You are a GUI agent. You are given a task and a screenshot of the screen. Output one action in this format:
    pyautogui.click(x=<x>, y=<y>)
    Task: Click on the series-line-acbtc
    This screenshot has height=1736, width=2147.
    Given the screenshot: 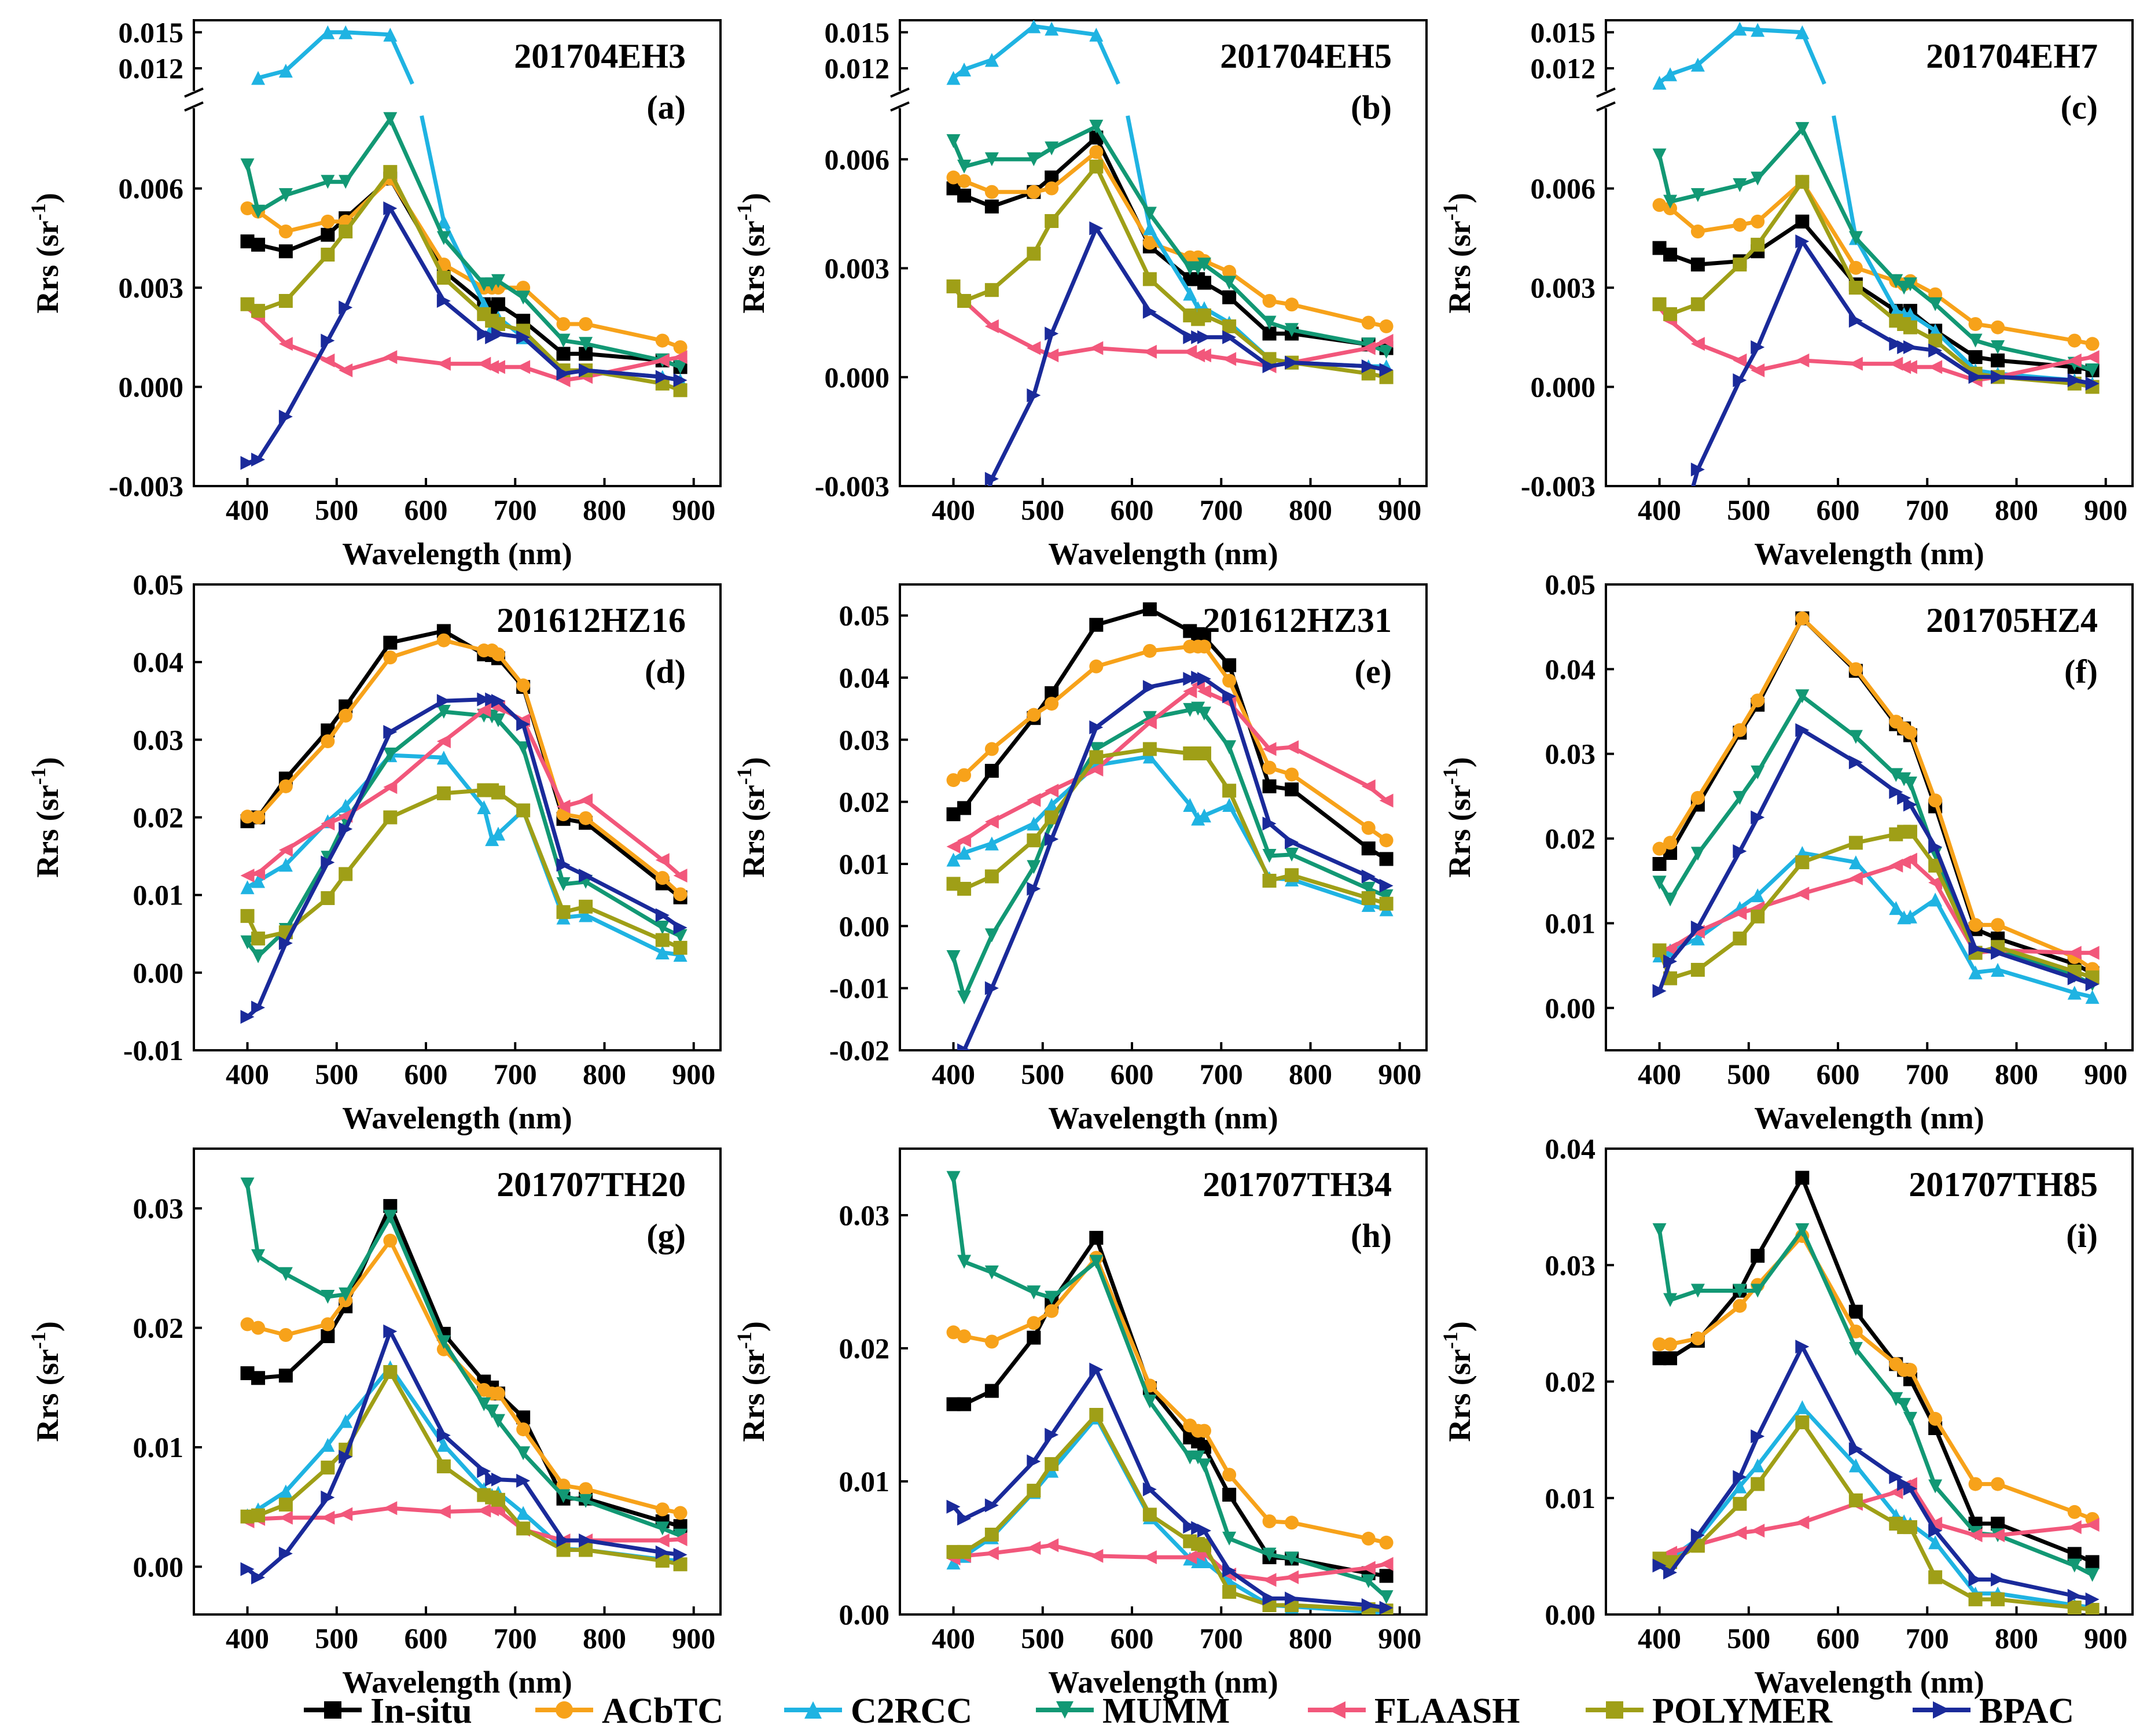 What is the action you would take?
    pyautogui.click(x=1780, y=201)
    